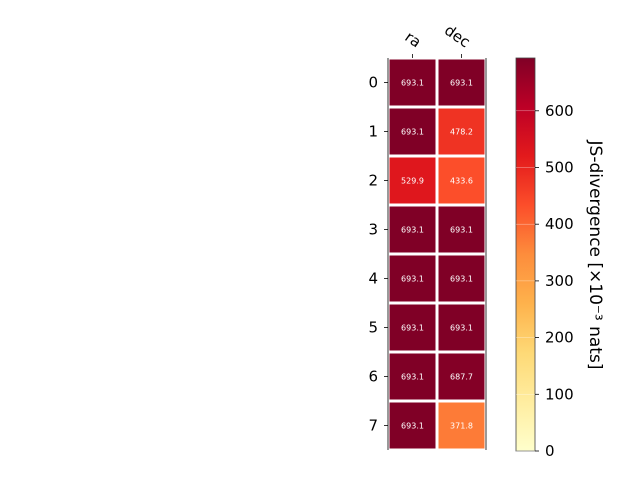 This screenshot has width=640, height=480. Describe the element at coordinates (373, 279) in the screenshot. I see `row-label: 4` at that location.